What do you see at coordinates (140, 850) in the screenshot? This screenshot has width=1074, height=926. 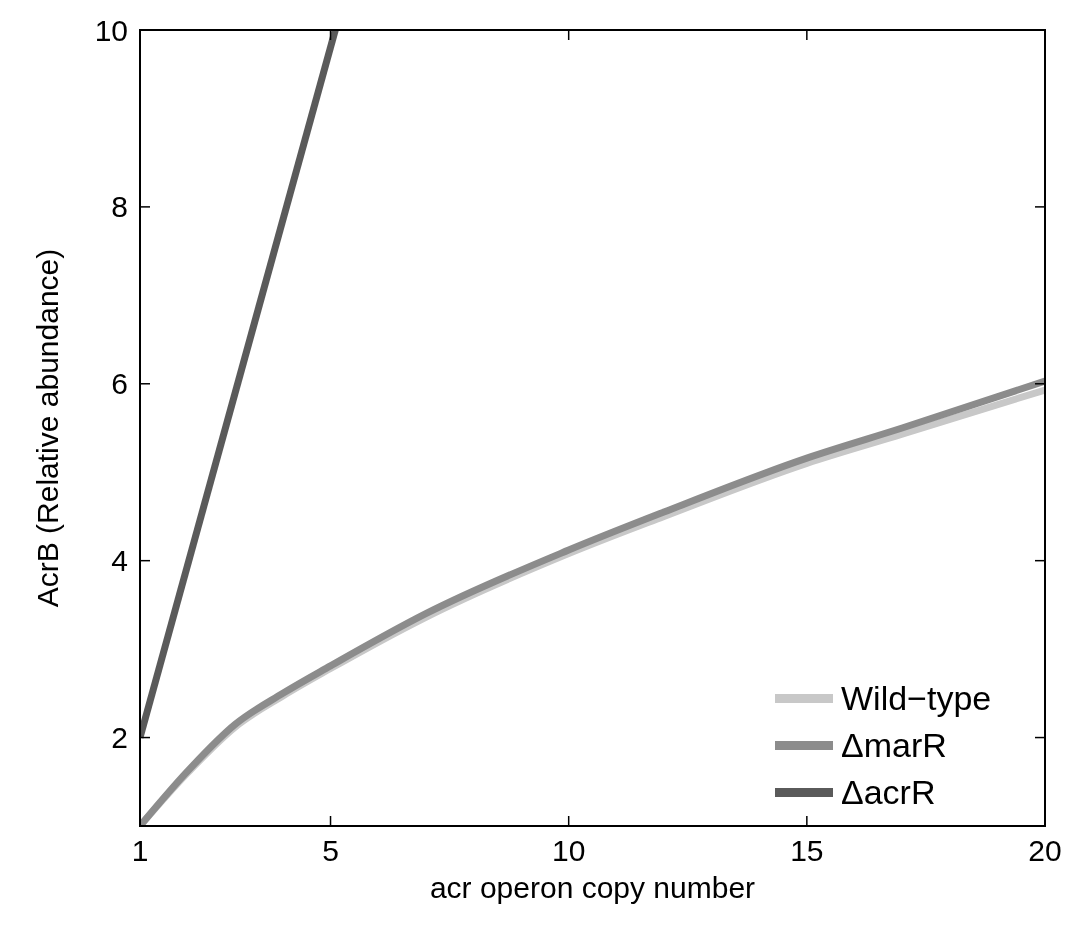 I see `x-tick-label: 1` at bounding box center [140, 850].